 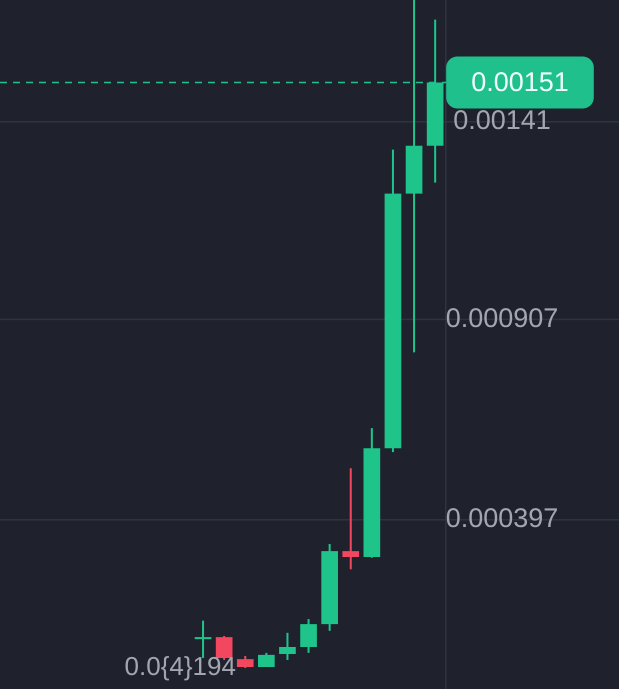 What do you see at coordinates (502, 120) in the screenshot?
I see `y-tick-label: 0.00141` at bounding box center [502, 120].